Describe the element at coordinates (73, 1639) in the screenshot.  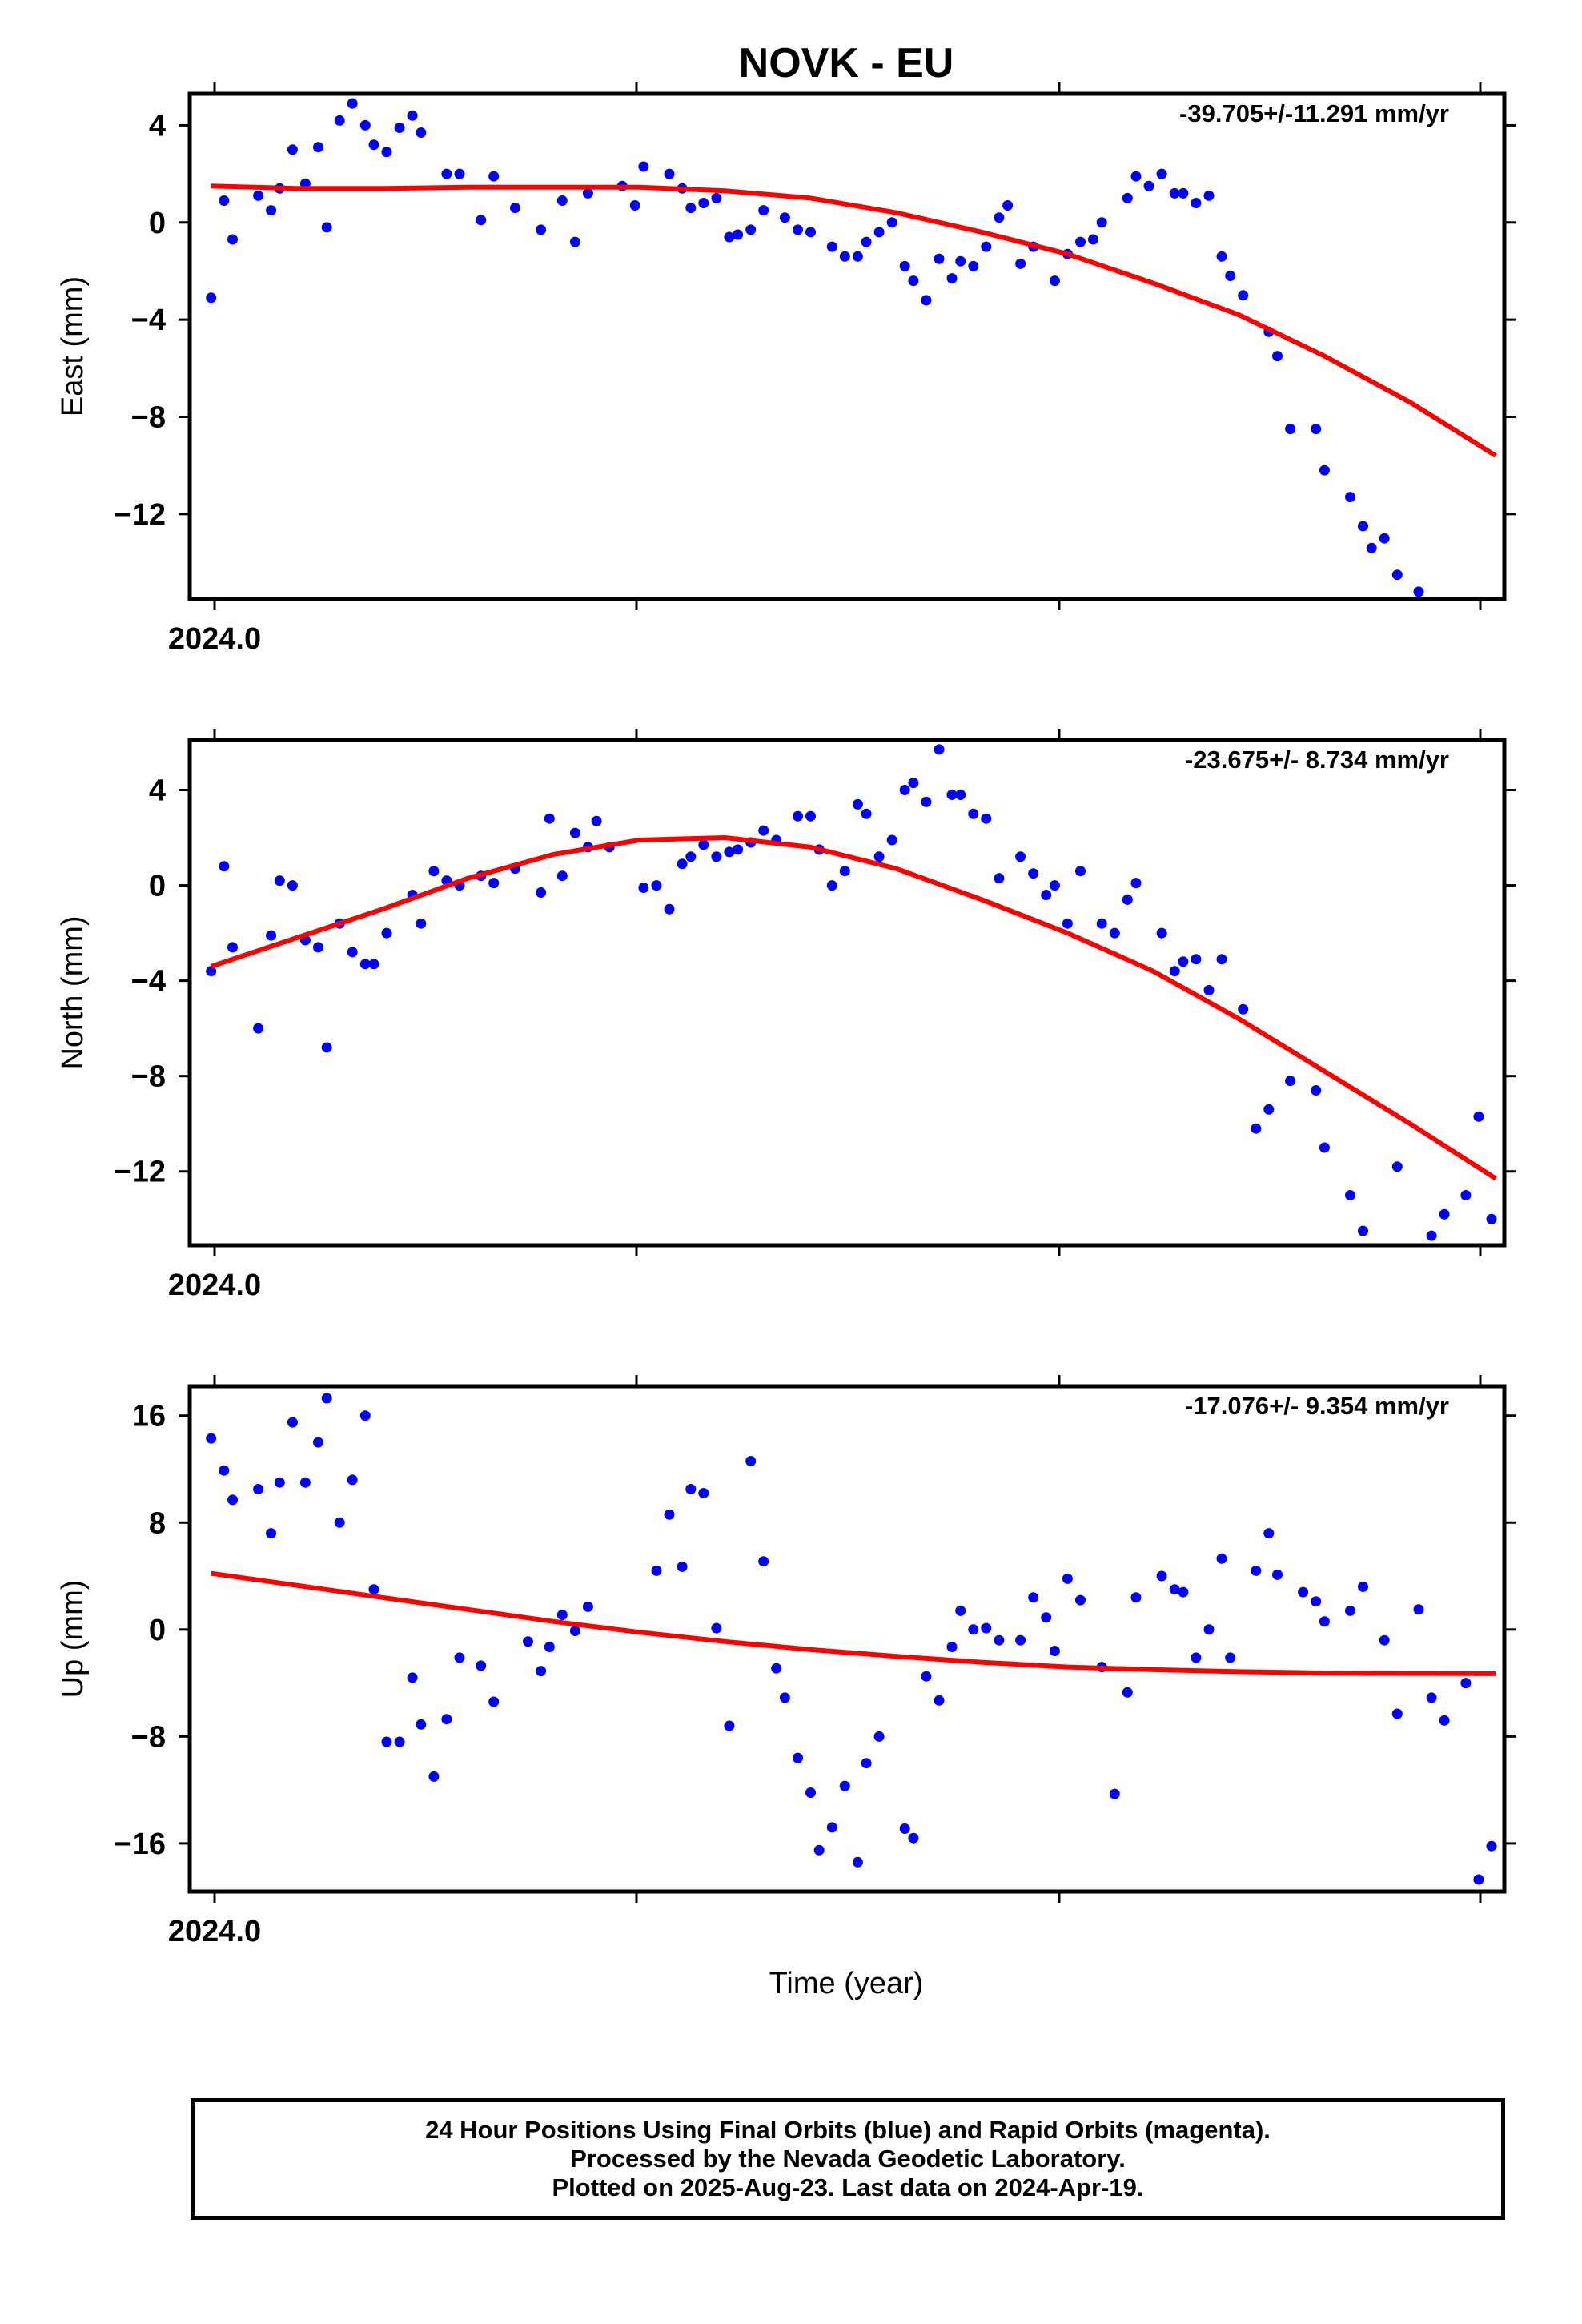
I see `up-y-axis-label: Up (mm)` at that location.